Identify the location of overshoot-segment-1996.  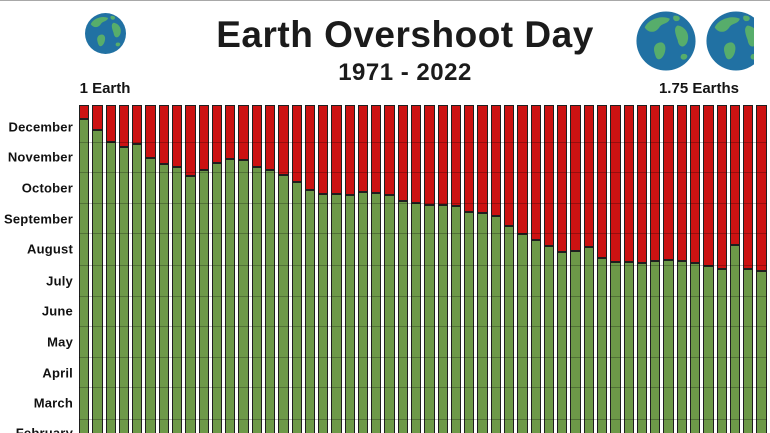
(416, 154).